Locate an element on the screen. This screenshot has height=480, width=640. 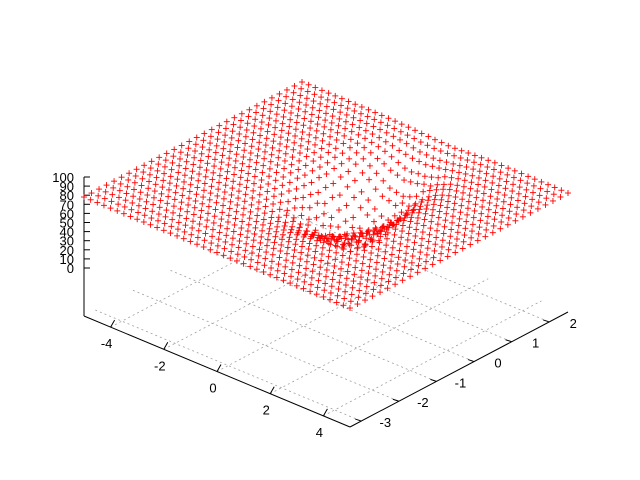
y-tick-label: -1 is located at coordinates (461, 382).